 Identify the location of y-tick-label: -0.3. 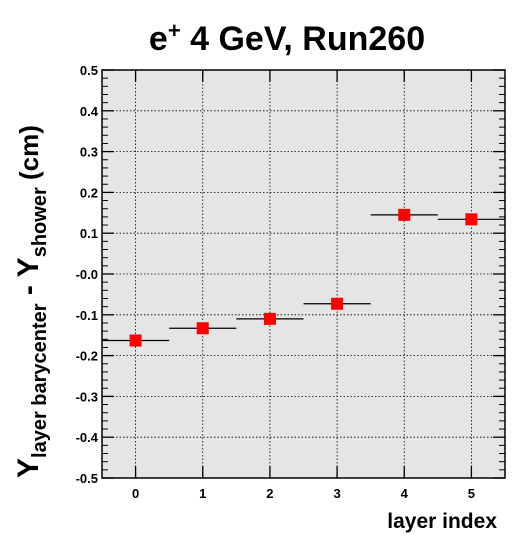
(87, 396).